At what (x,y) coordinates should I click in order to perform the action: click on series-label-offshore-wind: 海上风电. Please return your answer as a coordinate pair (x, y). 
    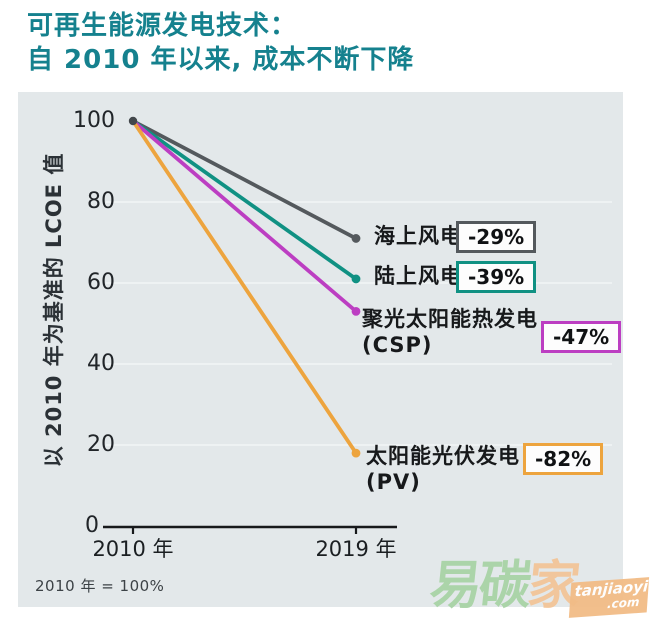
    Looking at the image, I should click on (418, 237).